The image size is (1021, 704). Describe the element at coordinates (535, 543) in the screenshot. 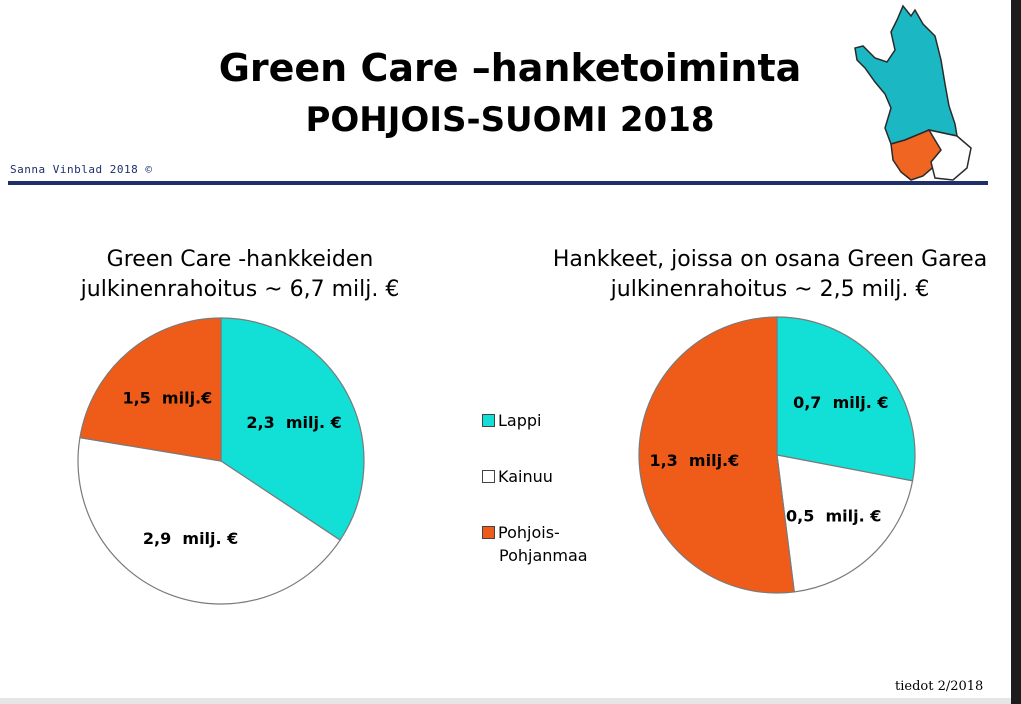

I see `legend-item-pohjois-pohjanmaa: Pohjois- Pohjanmaa` at that location.